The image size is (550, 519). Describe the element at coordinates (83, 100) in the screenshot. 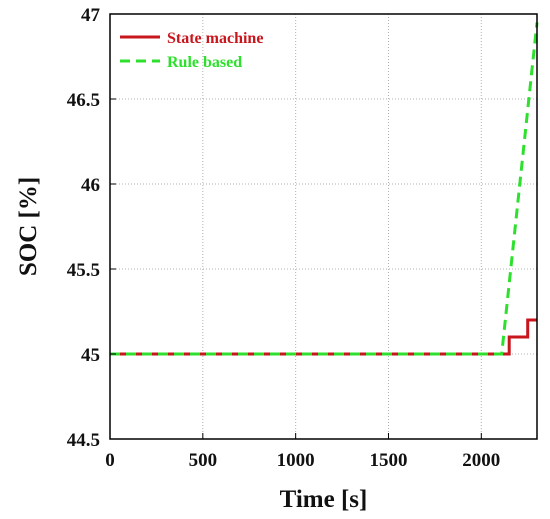

I see `y-tick-label: 46.5` at that location.